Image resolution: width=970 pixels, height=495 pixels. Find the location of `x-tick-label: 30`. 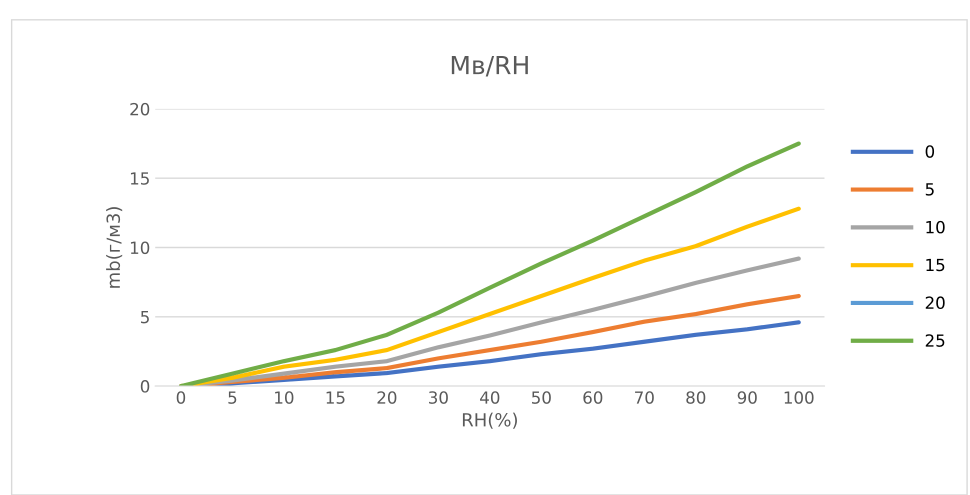

x-tick-label: 30 is located at coordinates (438, 397).